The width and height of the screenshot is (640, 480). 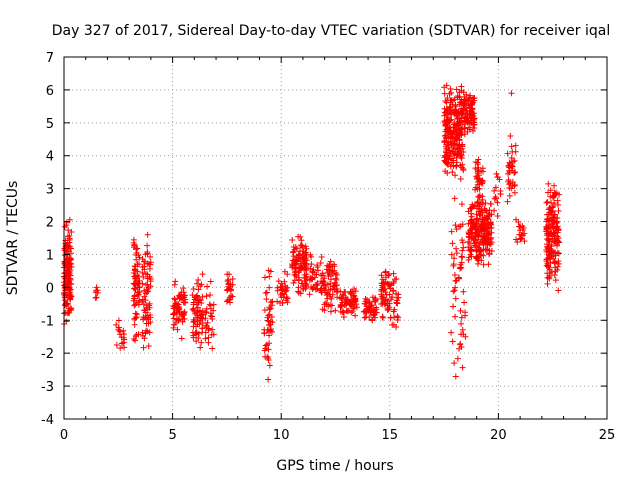 I want to click on y-tick-label: 1, so click(x=50, y=255).